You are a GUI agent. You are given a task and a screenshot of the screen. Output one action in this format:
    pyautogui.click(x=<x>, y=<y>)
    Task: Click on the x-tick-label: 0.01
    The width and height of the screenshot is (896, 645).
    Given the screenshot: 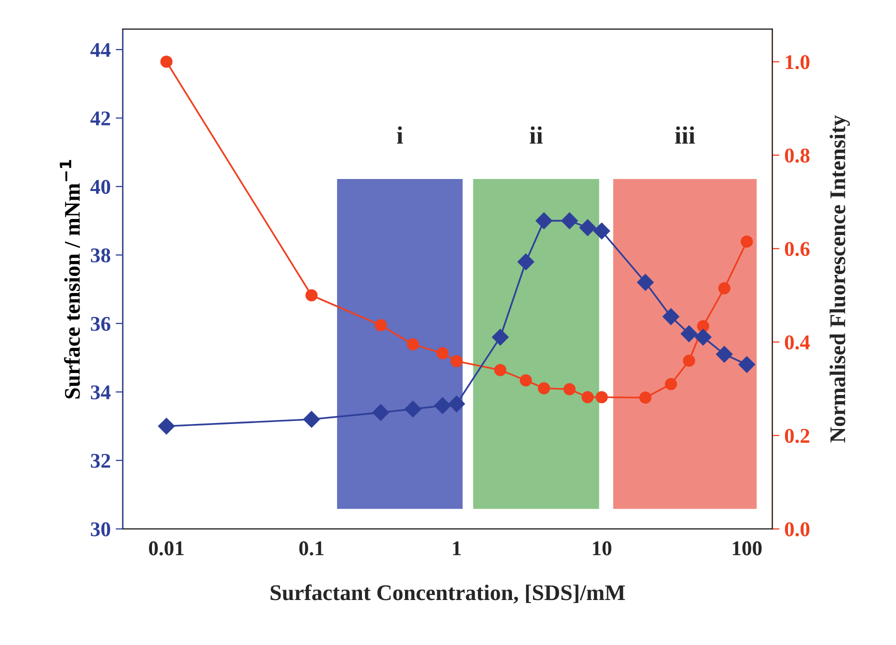 What is the action you would take?
    pyautogui.click(x=166, y=548)
    